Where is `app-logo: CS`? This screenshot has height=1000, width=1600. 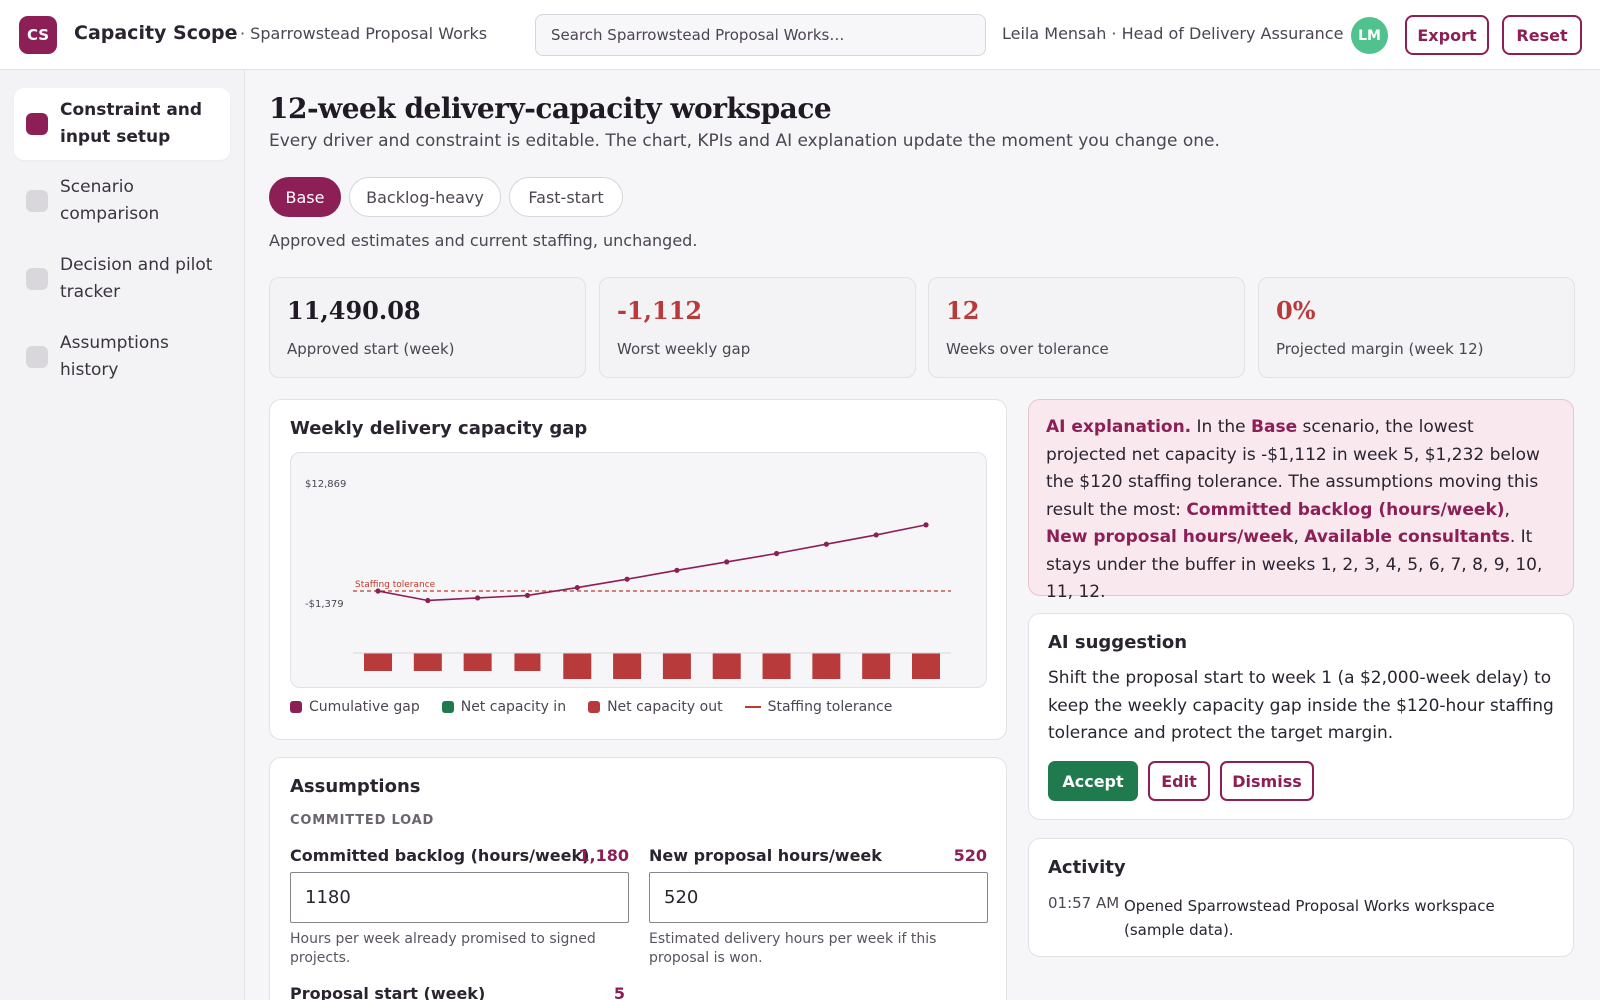 app-logo: CS is located at coordinates (38, 35).